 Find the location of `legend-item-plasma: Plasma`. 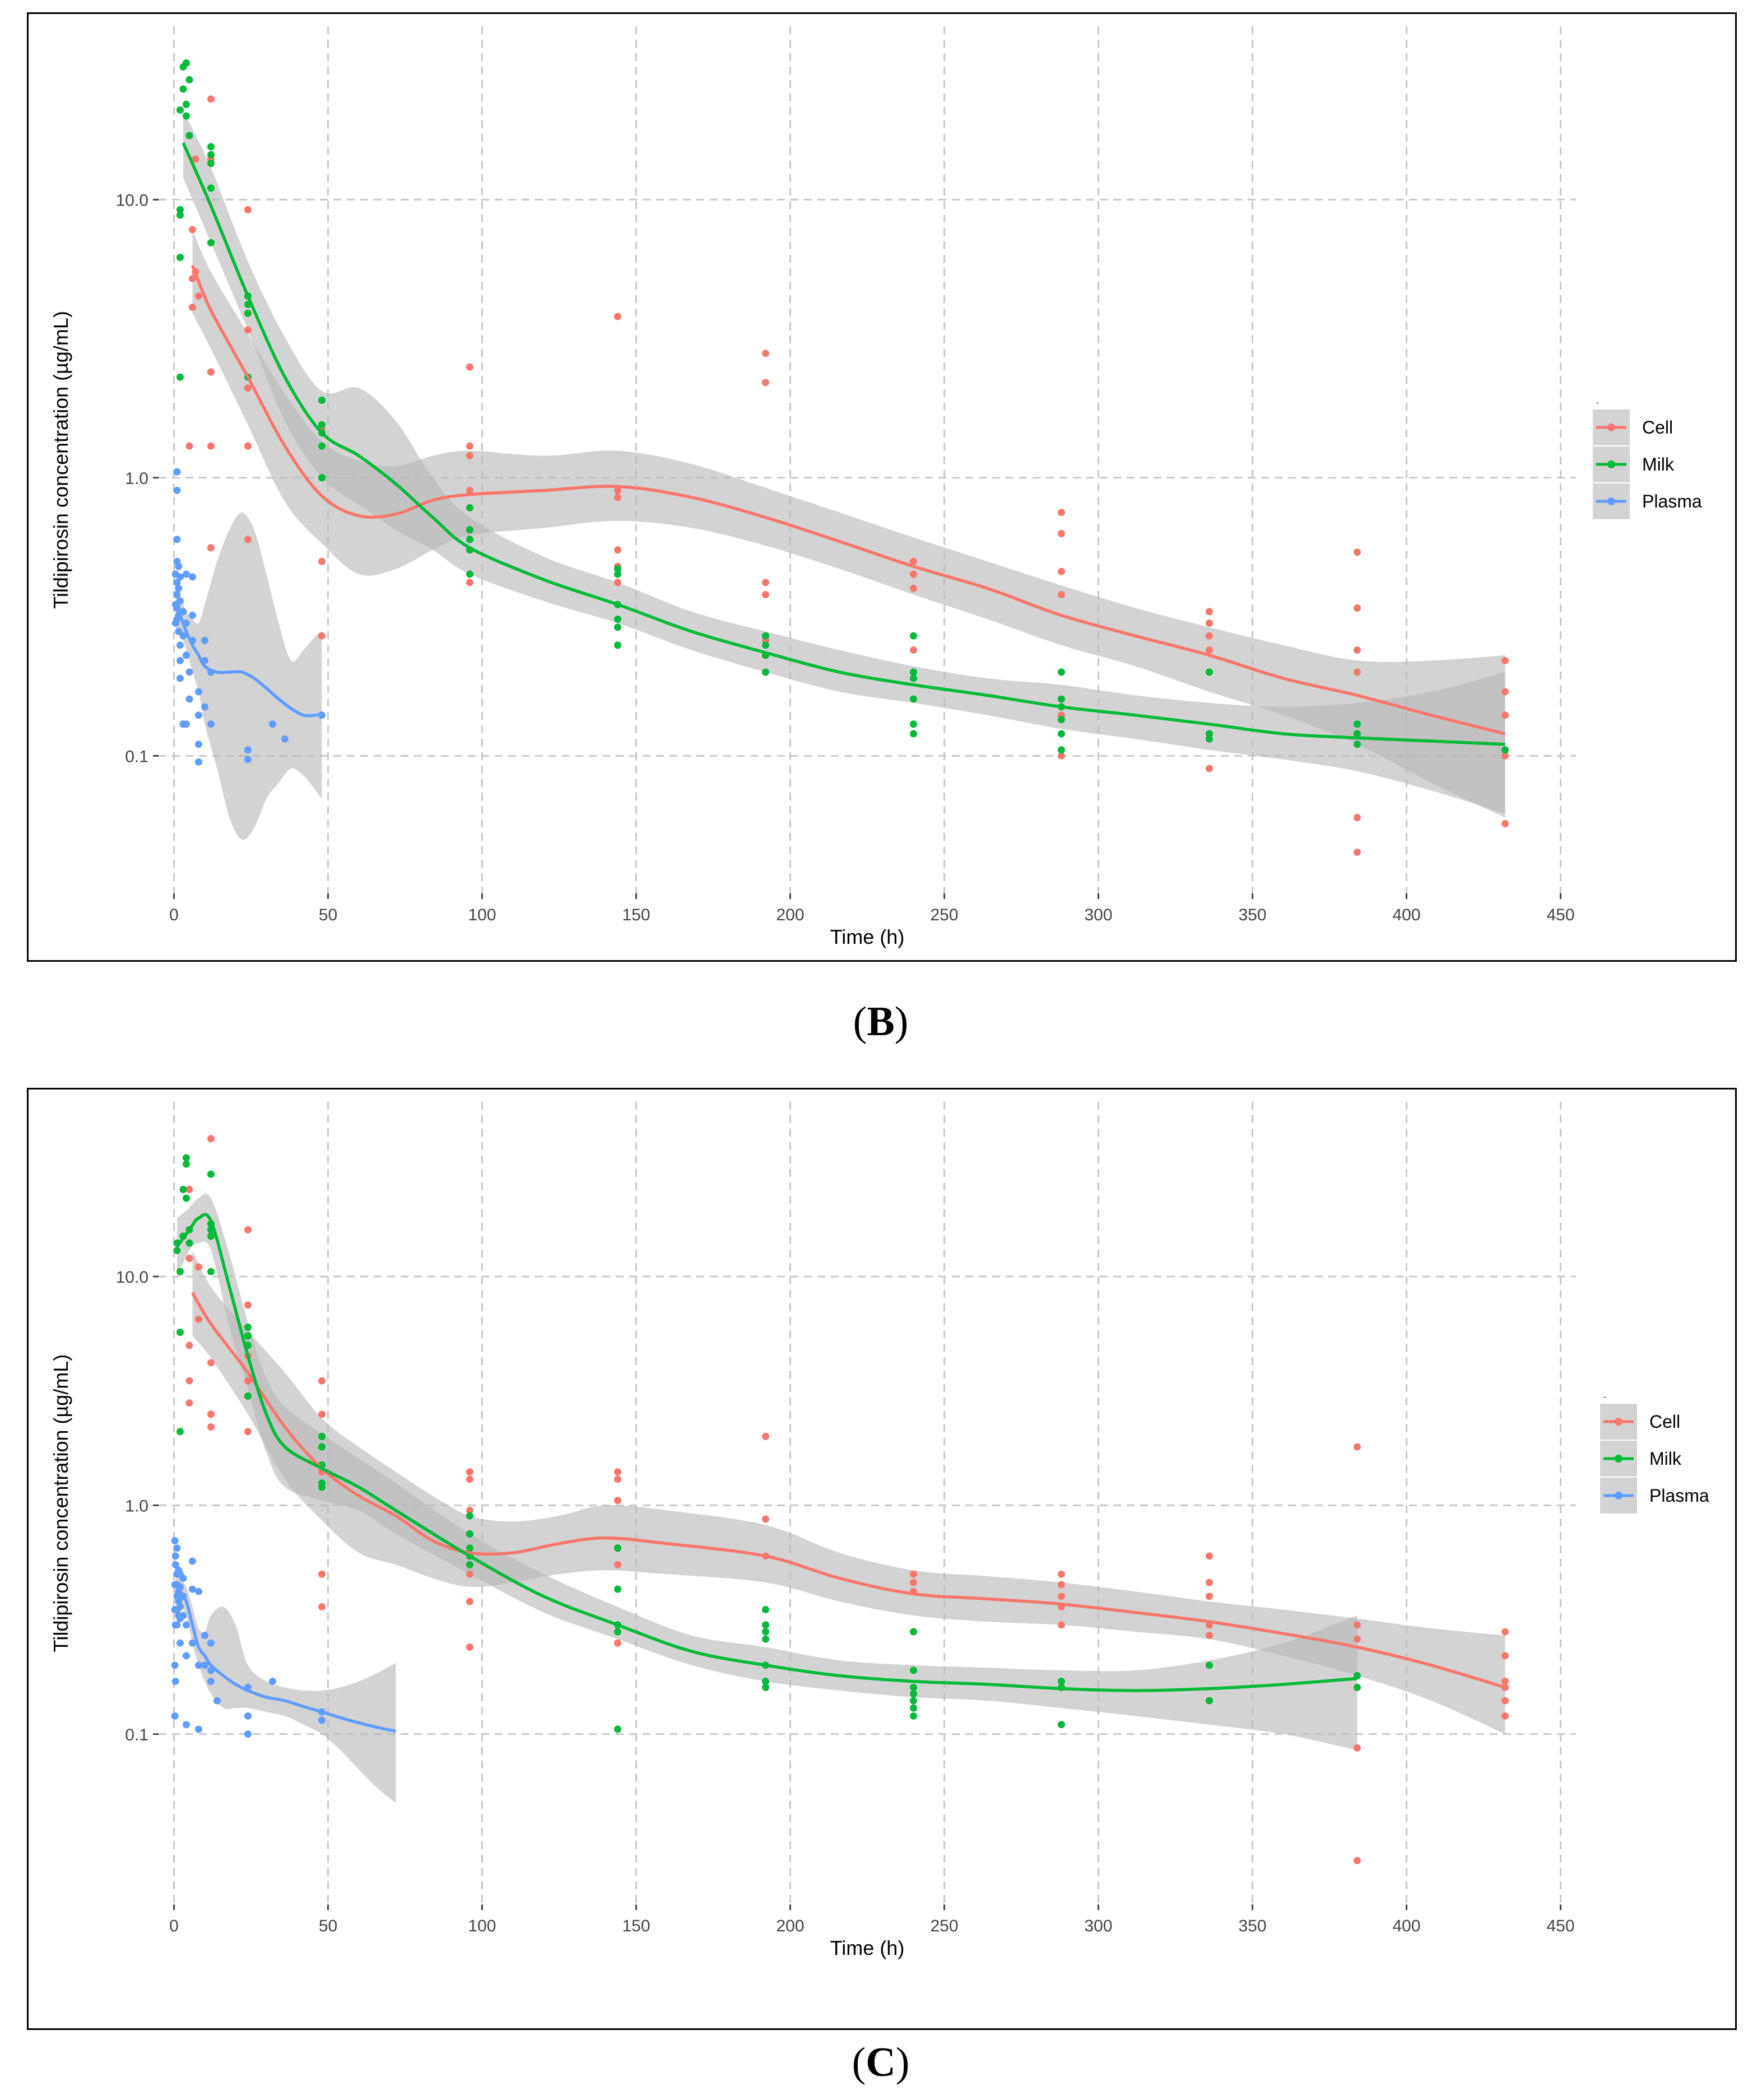

legend-item-plasma: Plasma is located at coordinates (1648, 501).